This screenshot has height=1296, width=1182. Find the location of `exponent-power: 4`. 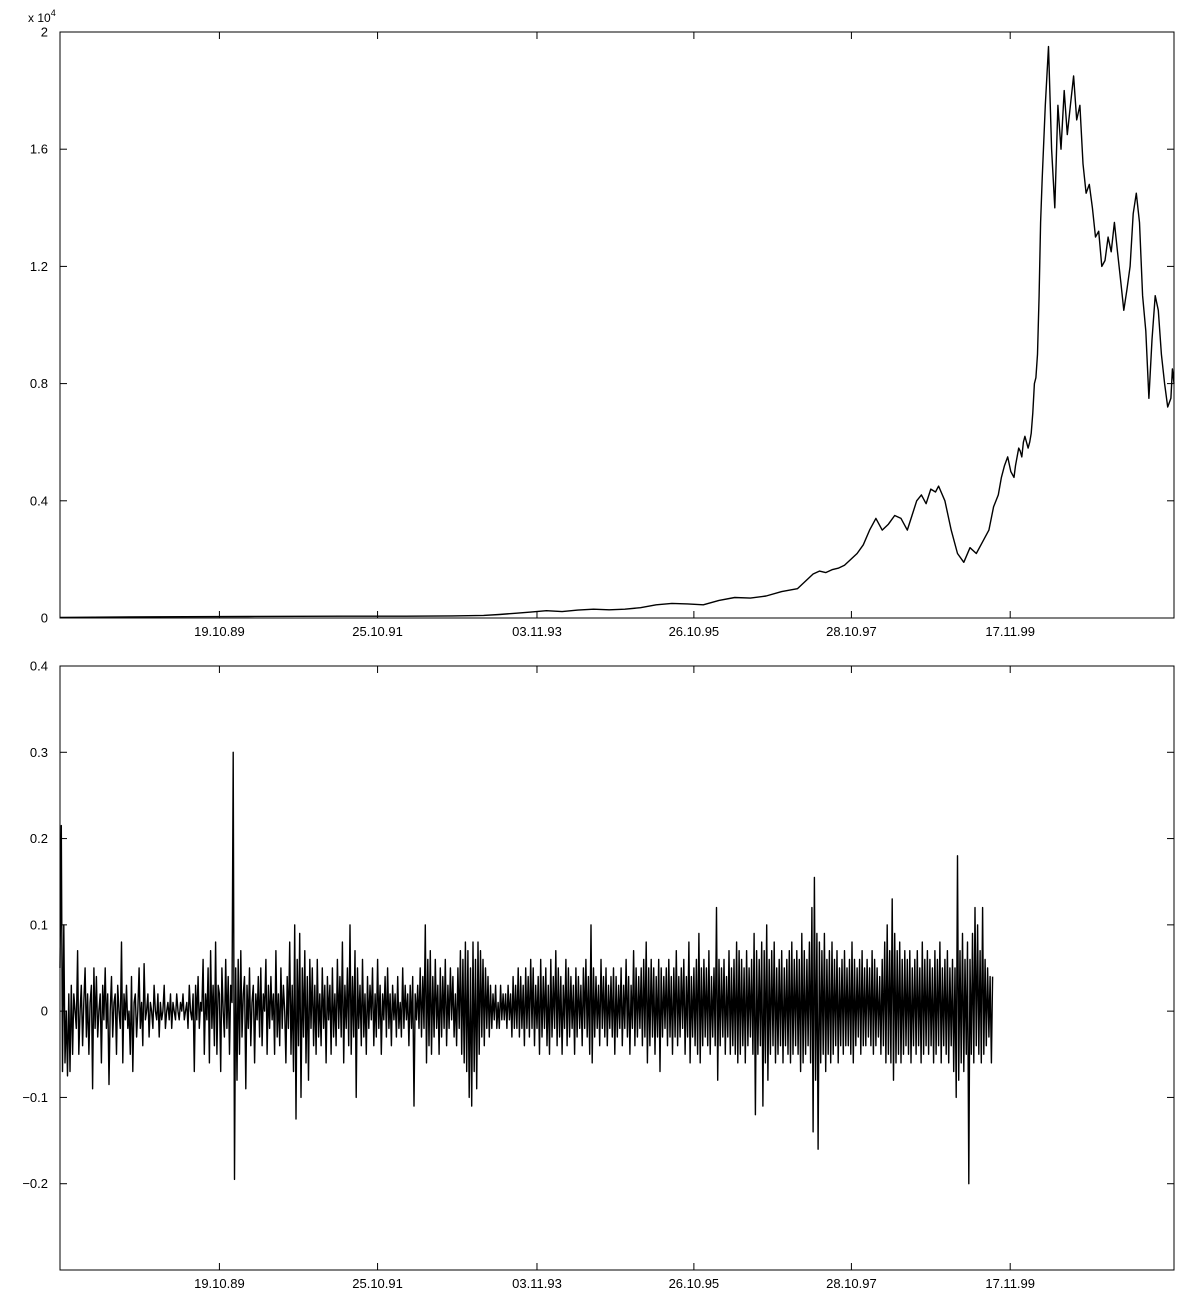

exponent-power: 4 is located at coordinates (53, 13).